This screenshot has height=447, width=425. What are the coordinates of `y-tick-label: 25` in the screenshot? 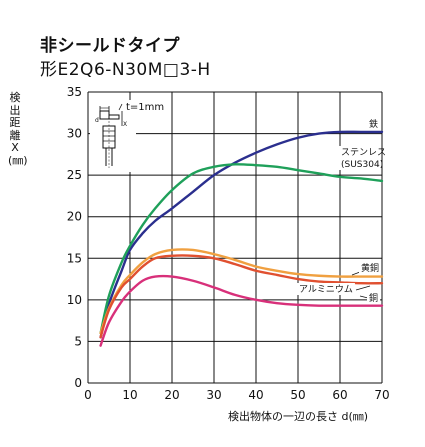 It's located at (74, 175).